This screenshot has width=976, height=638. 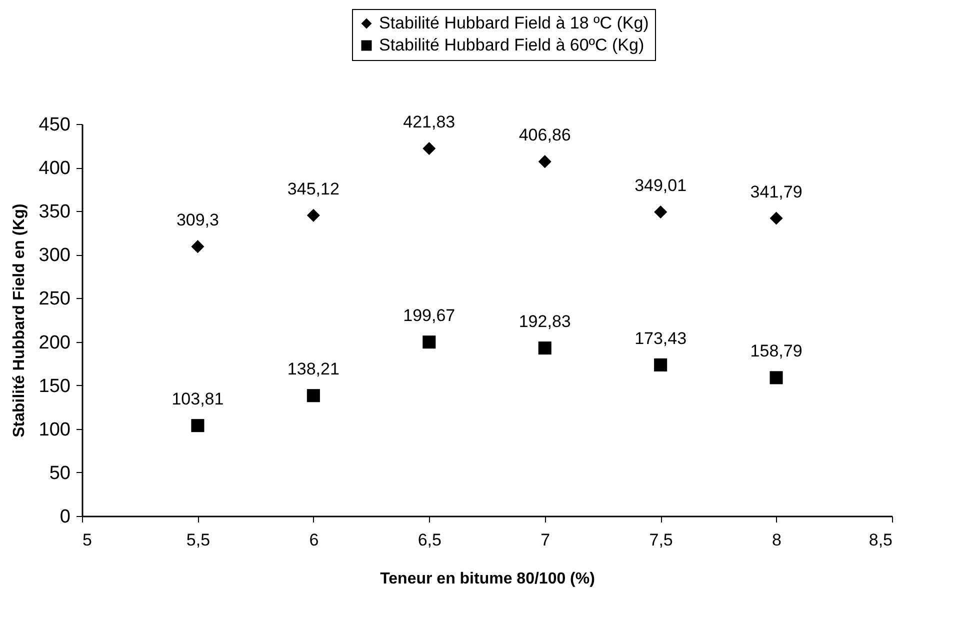 I want to click on y-tick-label: 0, so click(x=65, y=517).